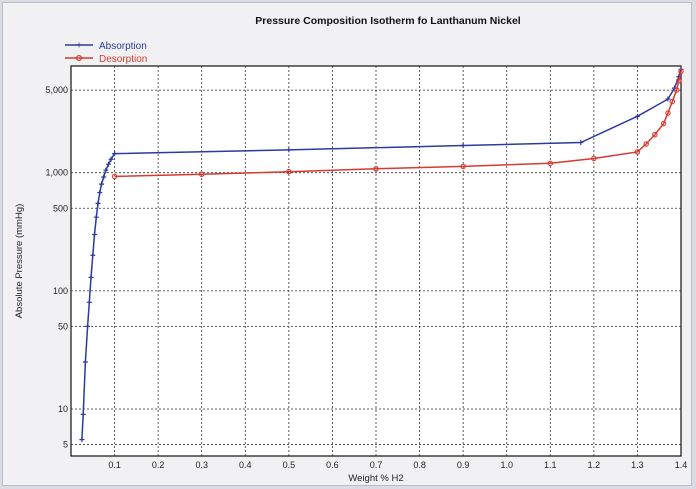 The image size is (696, 489). What do you see at coordinates (56, 90) in the screenshot?
I see `y-tick-label: 5,000` at bounding box center [56, 90].